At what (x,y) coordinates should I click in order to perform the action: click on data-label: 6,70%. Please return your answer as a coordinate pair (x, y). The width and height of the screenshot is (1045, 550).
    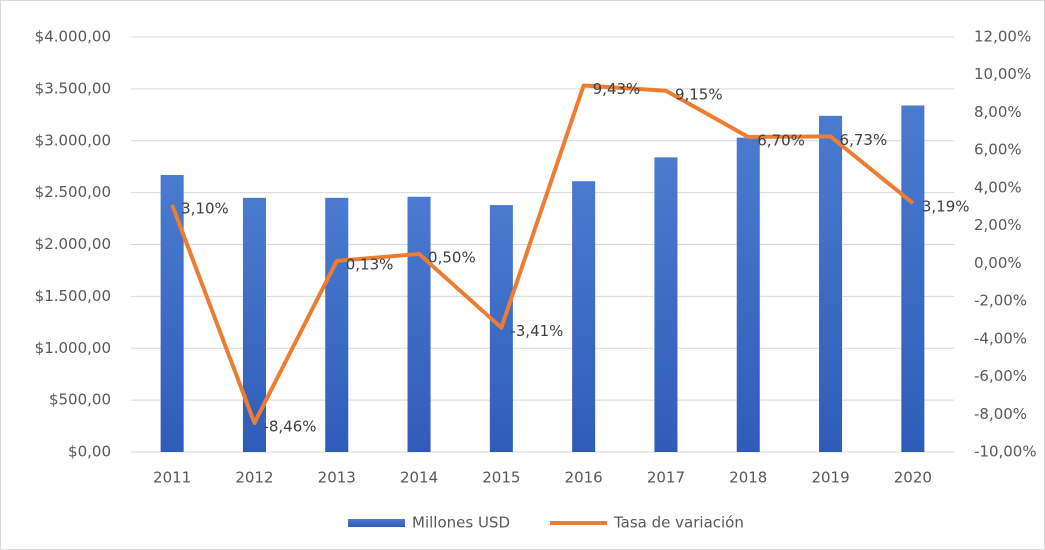
    Looking at the image, I should click on (781, 140).